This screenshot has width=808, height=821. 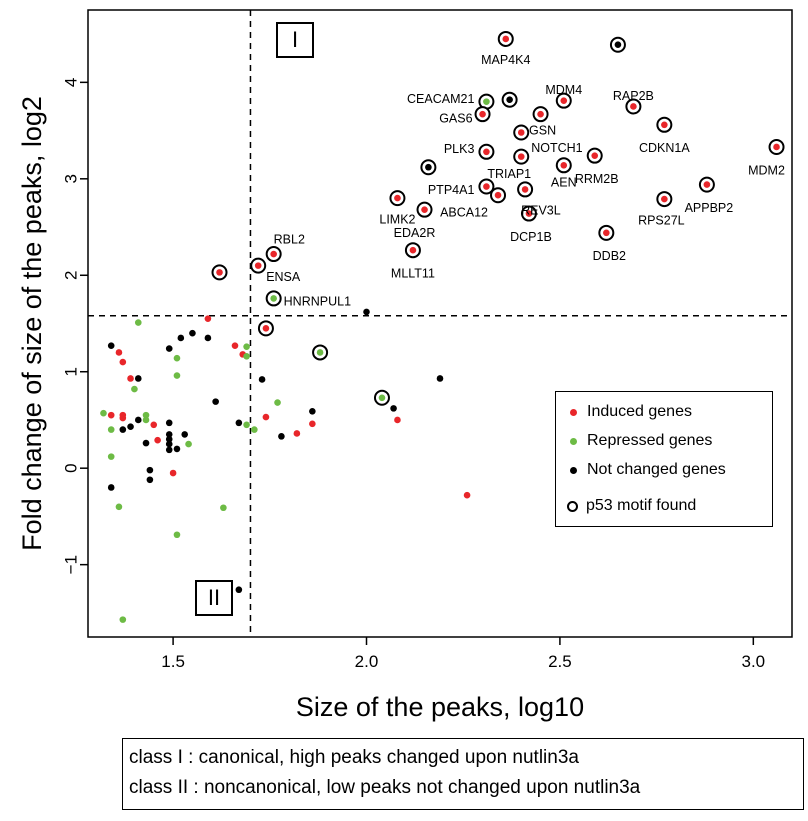 I want to click on legend-item-repressed: Repressed genes, so click(x=638, y=441).